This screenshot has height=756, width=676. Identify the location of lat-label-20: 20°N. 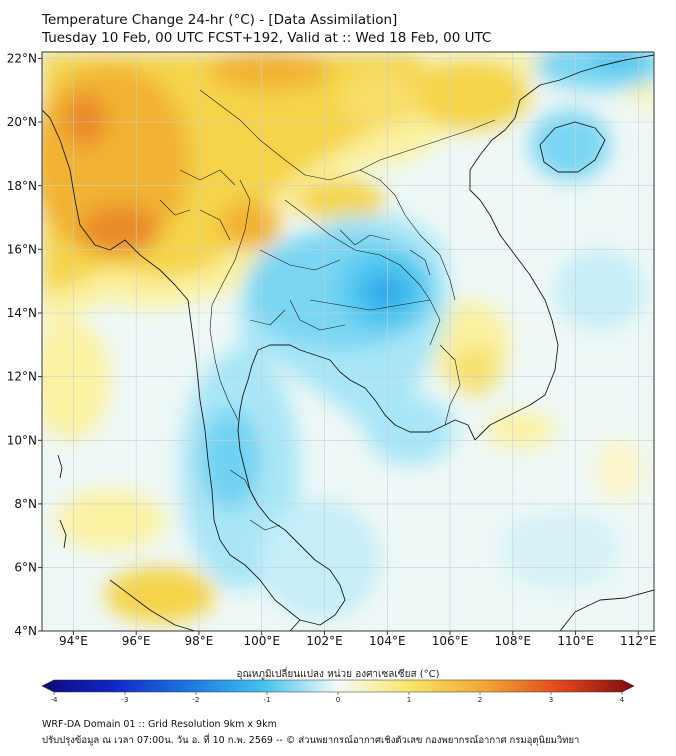
(22, 122).